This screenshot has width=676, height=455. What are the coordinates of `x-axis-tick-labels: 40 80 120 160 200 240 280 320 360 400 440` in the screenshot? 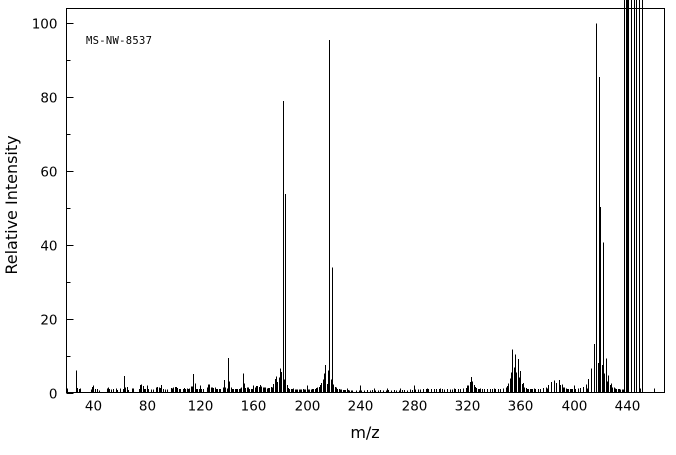 It's located at (362, 407).